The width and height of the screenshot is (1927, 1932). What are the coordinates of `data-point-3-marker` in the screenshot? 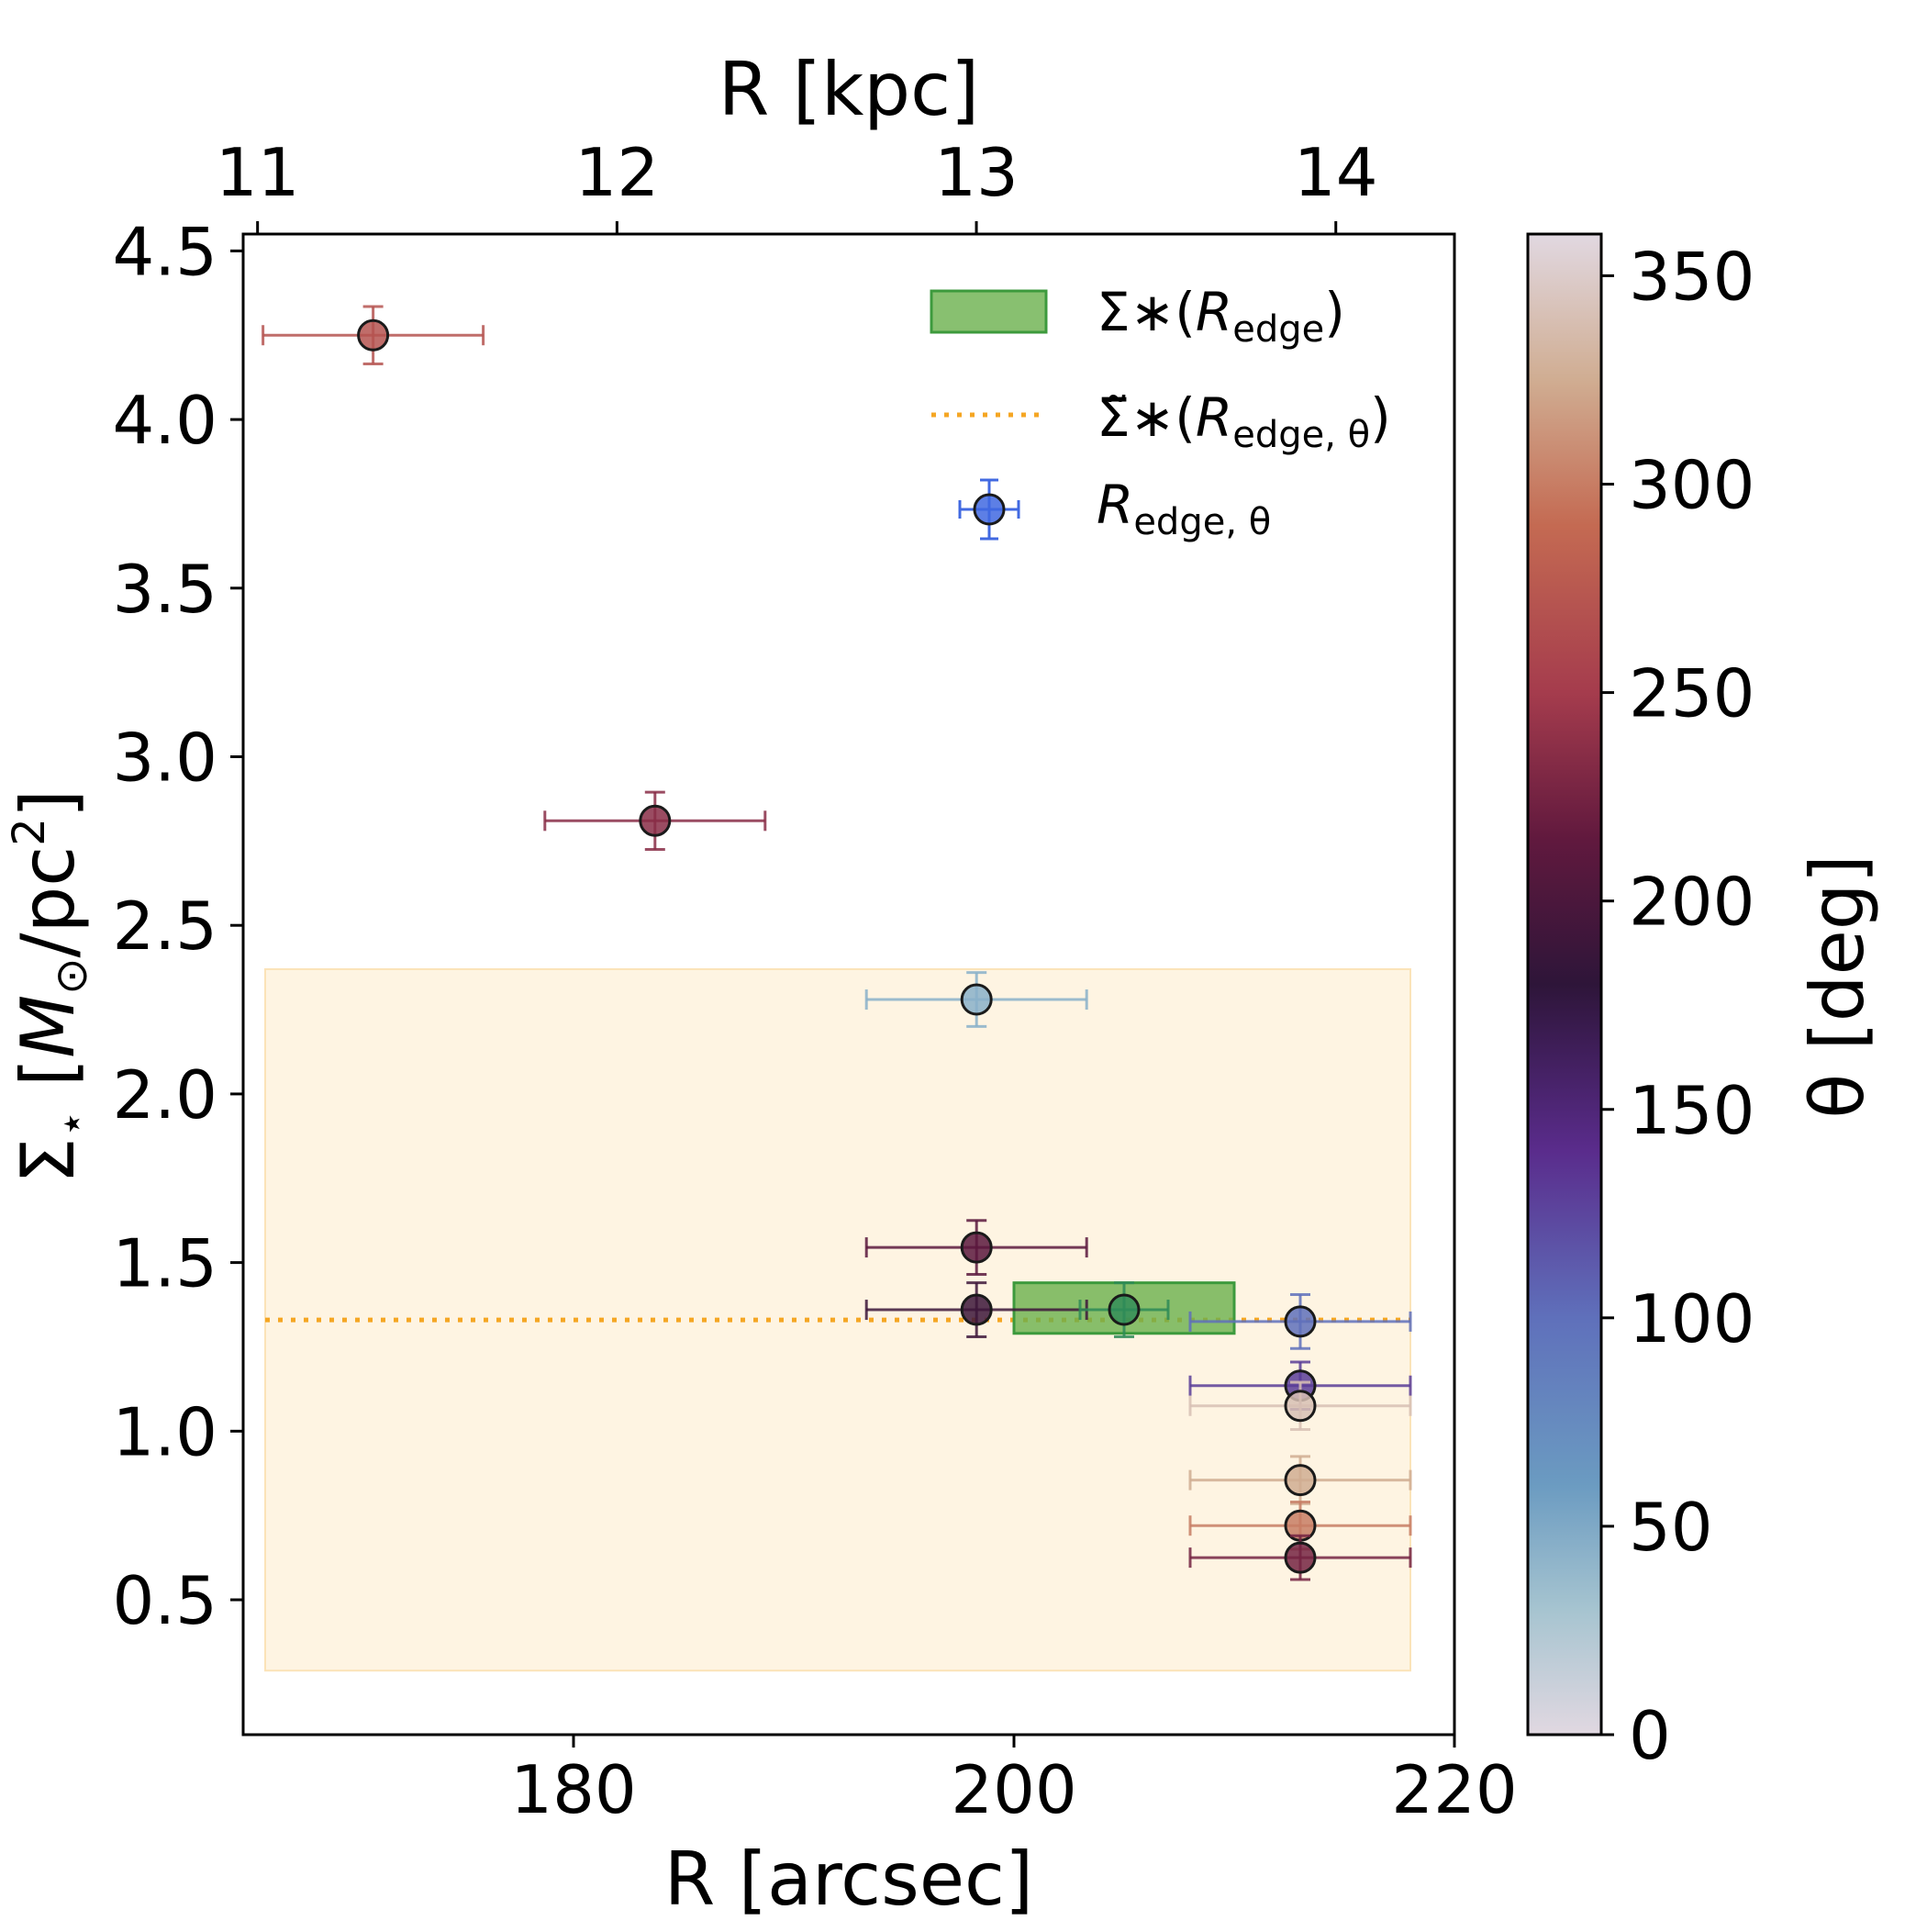 It's located at (976, 999).